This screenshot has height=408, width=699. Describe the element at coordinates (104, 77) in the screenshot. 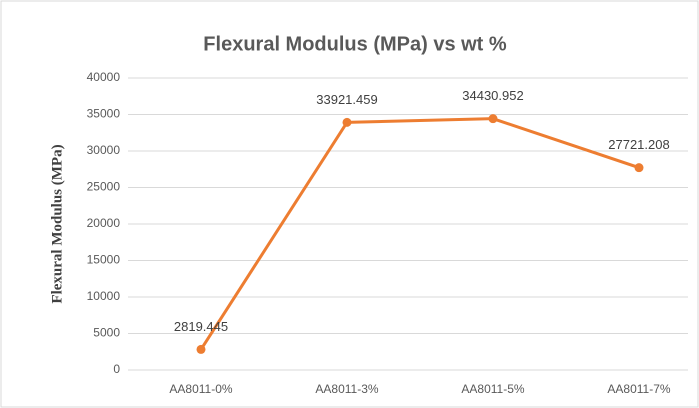

I see `y-tick-label: 40000` at that location.